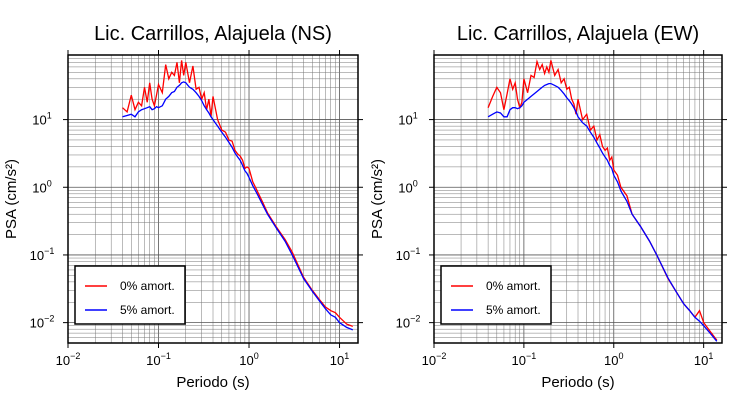  I want to click on chart-title: Lic. Carrillos, Alajuela (EW), so click(578, 34).